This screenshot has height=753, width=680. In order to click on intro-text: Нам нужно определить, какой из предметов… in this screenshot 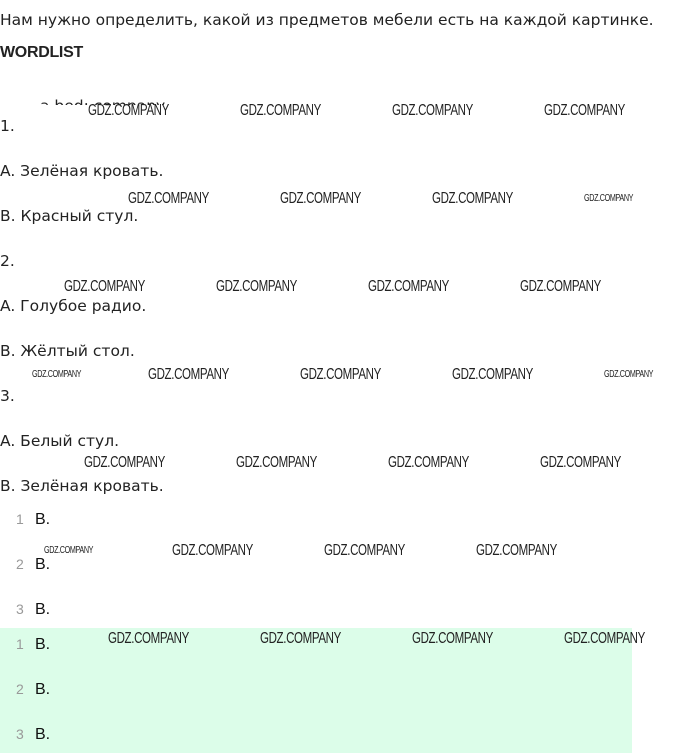, I will do `click(327, 20)`.